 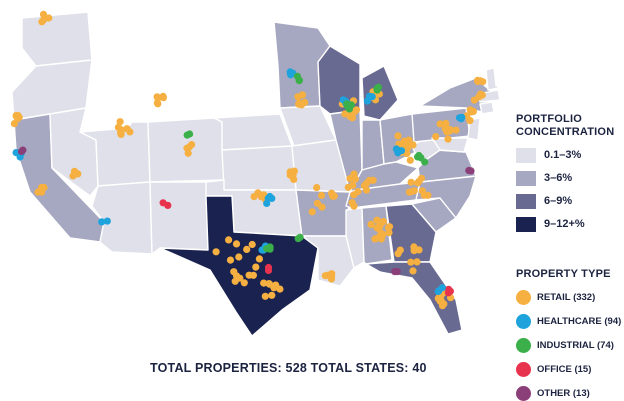 What do you see at coordinates (563, 393) in the screenshot?
I see `property-type-label: OTHER (13)` at bounding box center [563, 393].